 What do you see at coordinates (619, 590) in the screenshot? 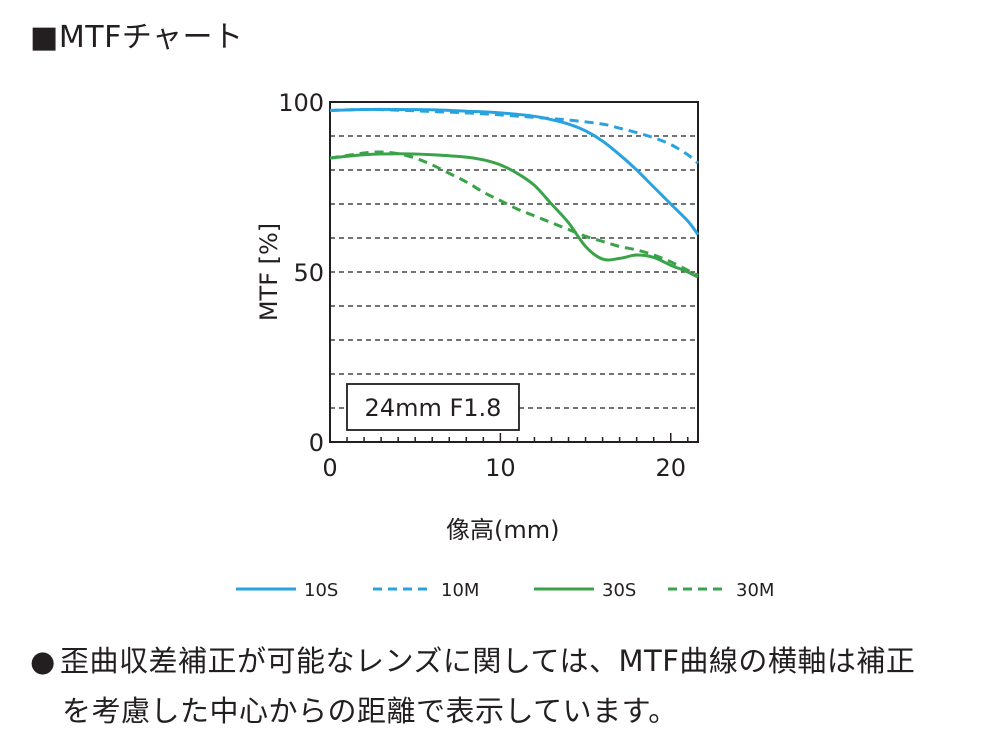
I see `legend-label-30S: 30S` at bounding box center [619, 590].